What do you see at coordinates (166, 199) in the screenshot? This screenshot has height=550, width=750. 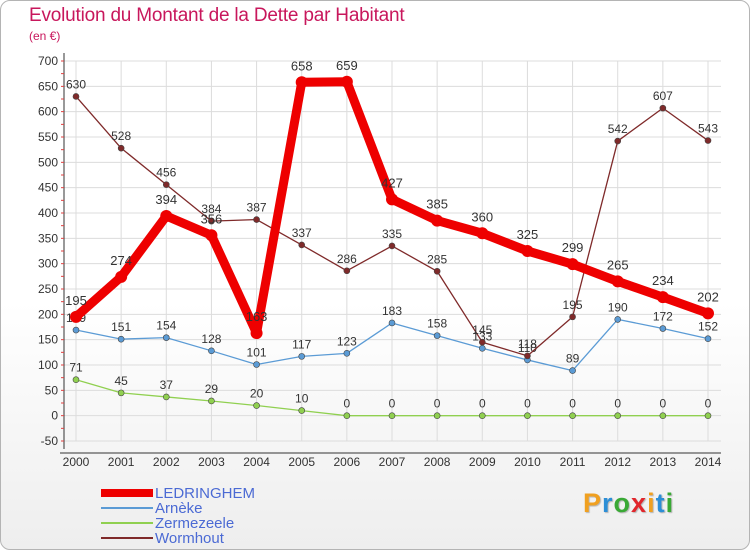 I see `data-label-ledringhem: 394` at bounding box center [166, 199].